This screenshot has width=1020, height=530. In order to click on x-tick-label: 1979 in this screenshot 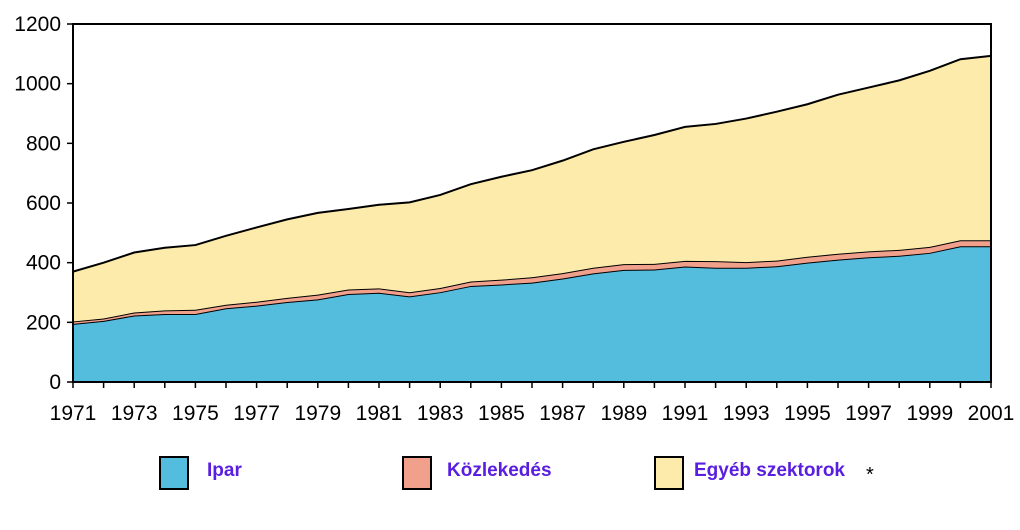, I will do `click(317, 413)`.